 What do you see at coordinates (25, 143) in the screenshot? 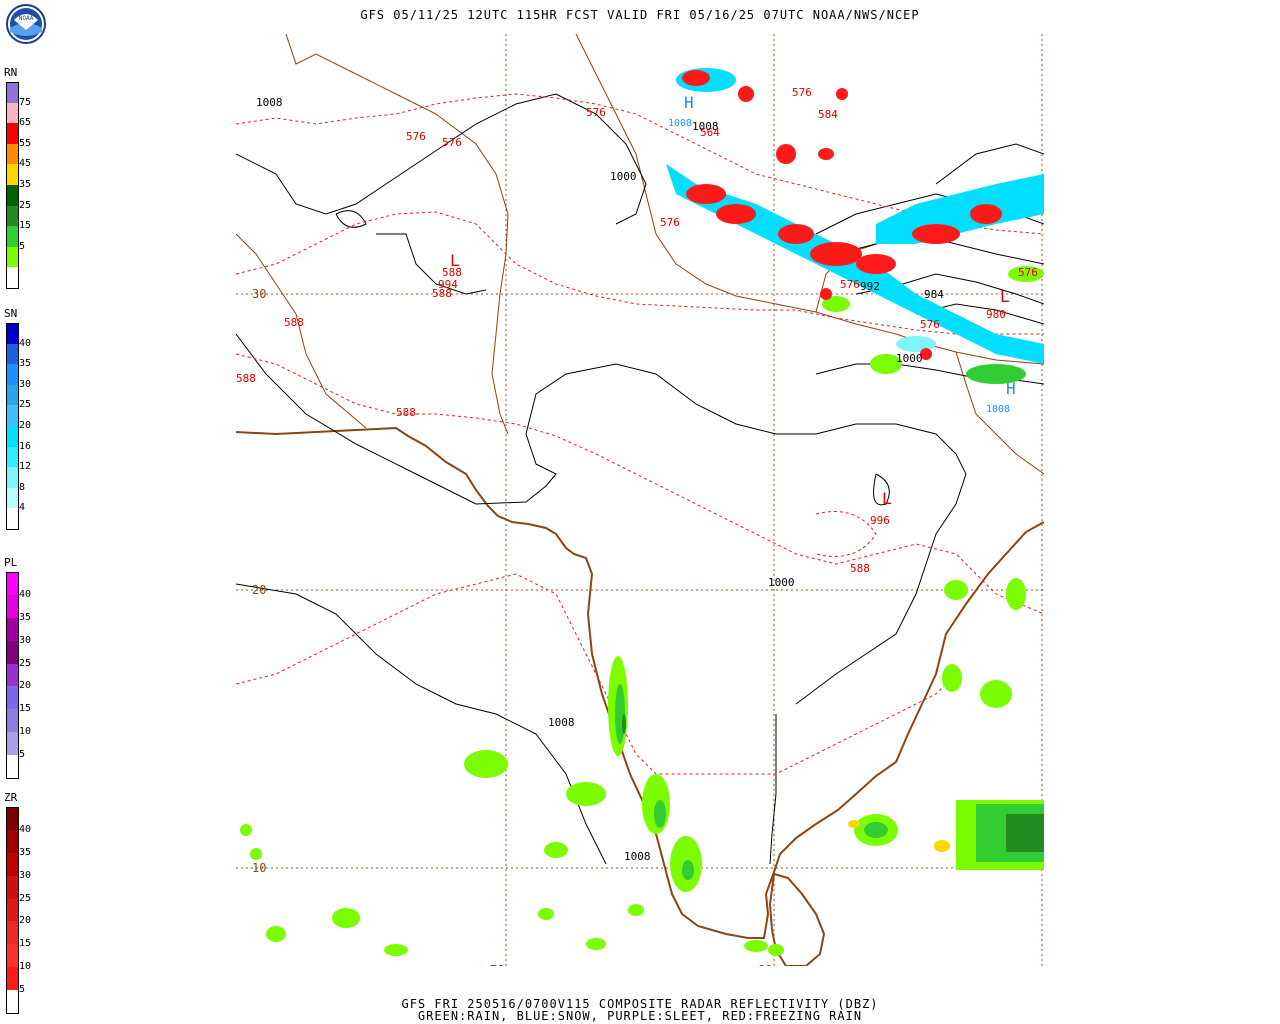
I see `rain-legend-label: 55` at bounding box center [25, 143].